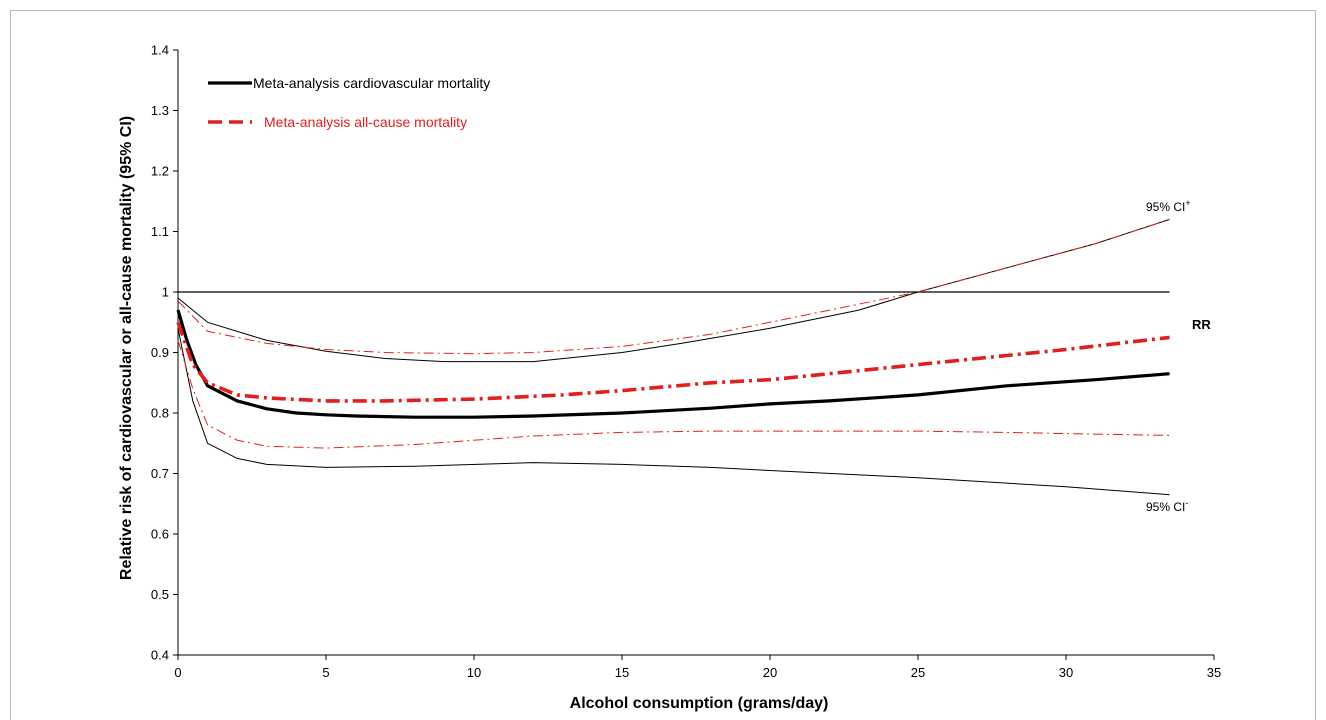  I want to click on x-tick-label: 25, so click(918, 672).